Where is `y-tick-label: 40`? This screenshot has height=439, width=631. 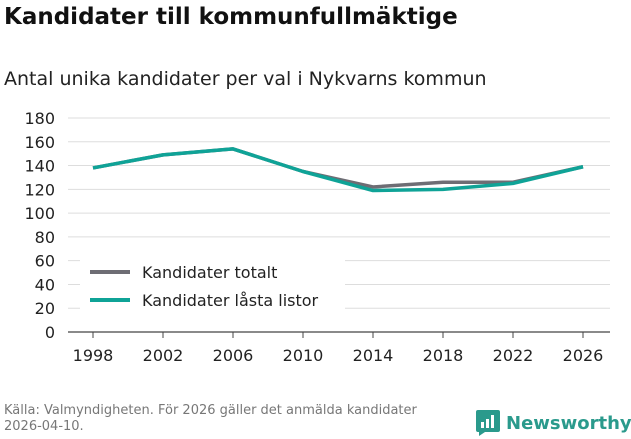
y-tick-label: 40 is located at coordinates (45, 284).